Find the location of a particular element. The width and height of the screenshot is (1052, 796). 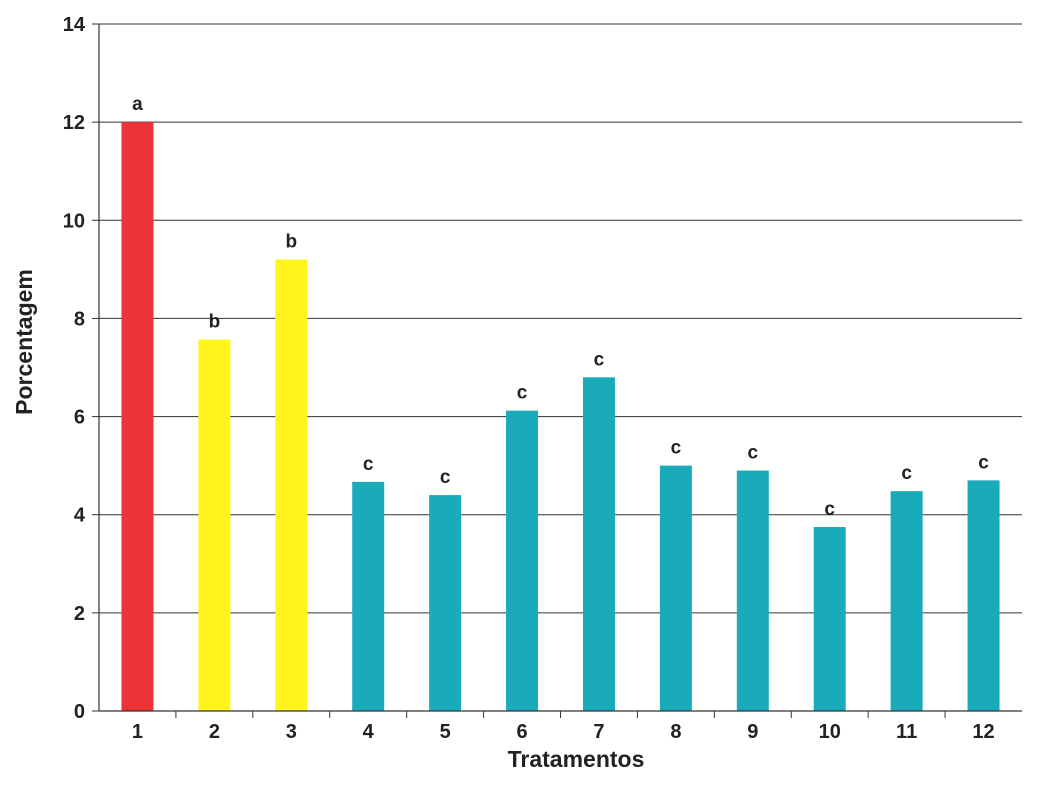

y-tick-label: 14 is located at coordinates (74, 25).